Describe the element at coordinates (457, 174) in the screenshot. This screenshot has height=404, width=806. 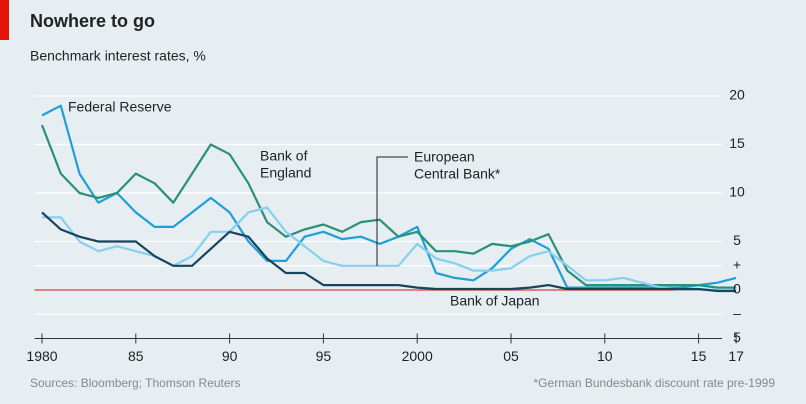
I see `series-label: Central Bank*` at that location.